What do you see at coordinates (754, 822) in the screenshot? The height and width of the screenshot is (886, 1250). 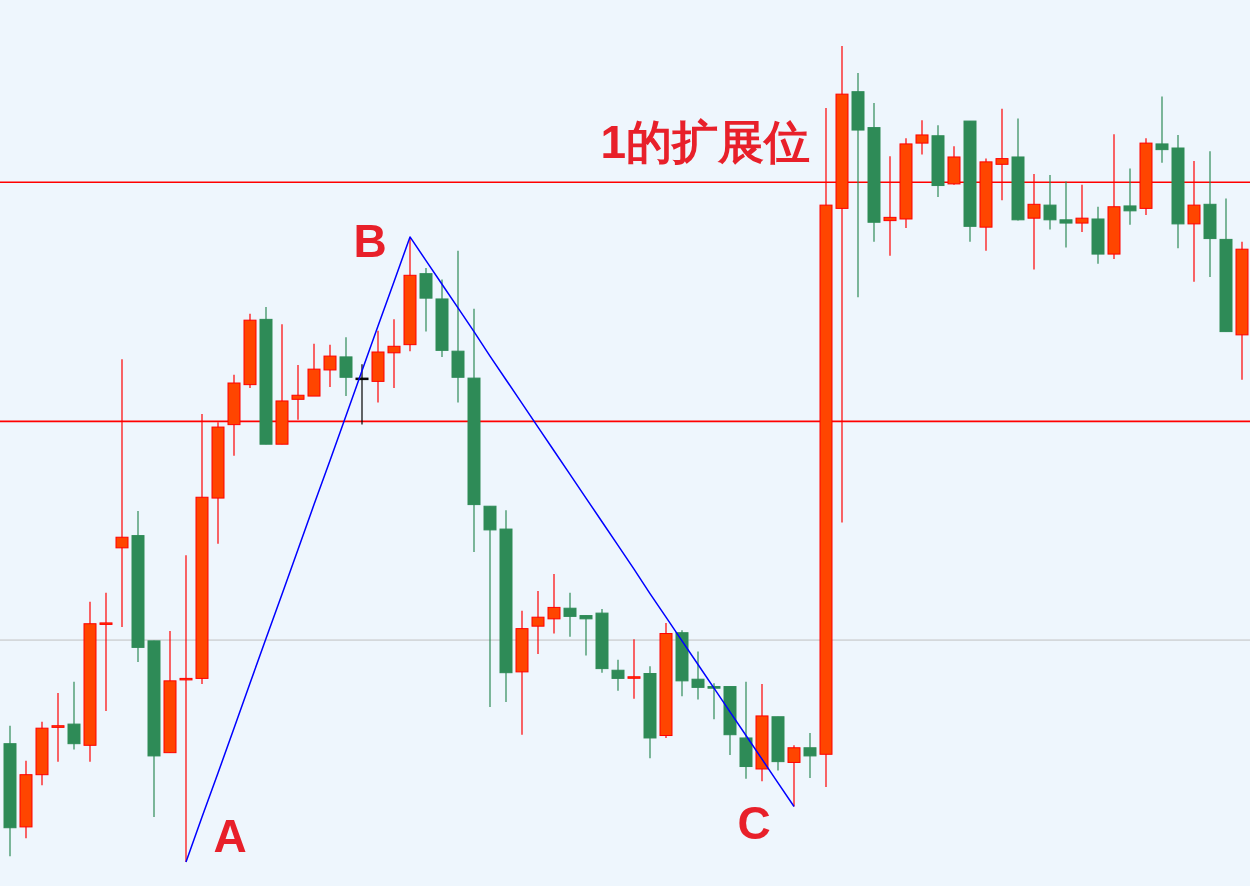 I see `annotation: C` at bounding box center [754, 822].